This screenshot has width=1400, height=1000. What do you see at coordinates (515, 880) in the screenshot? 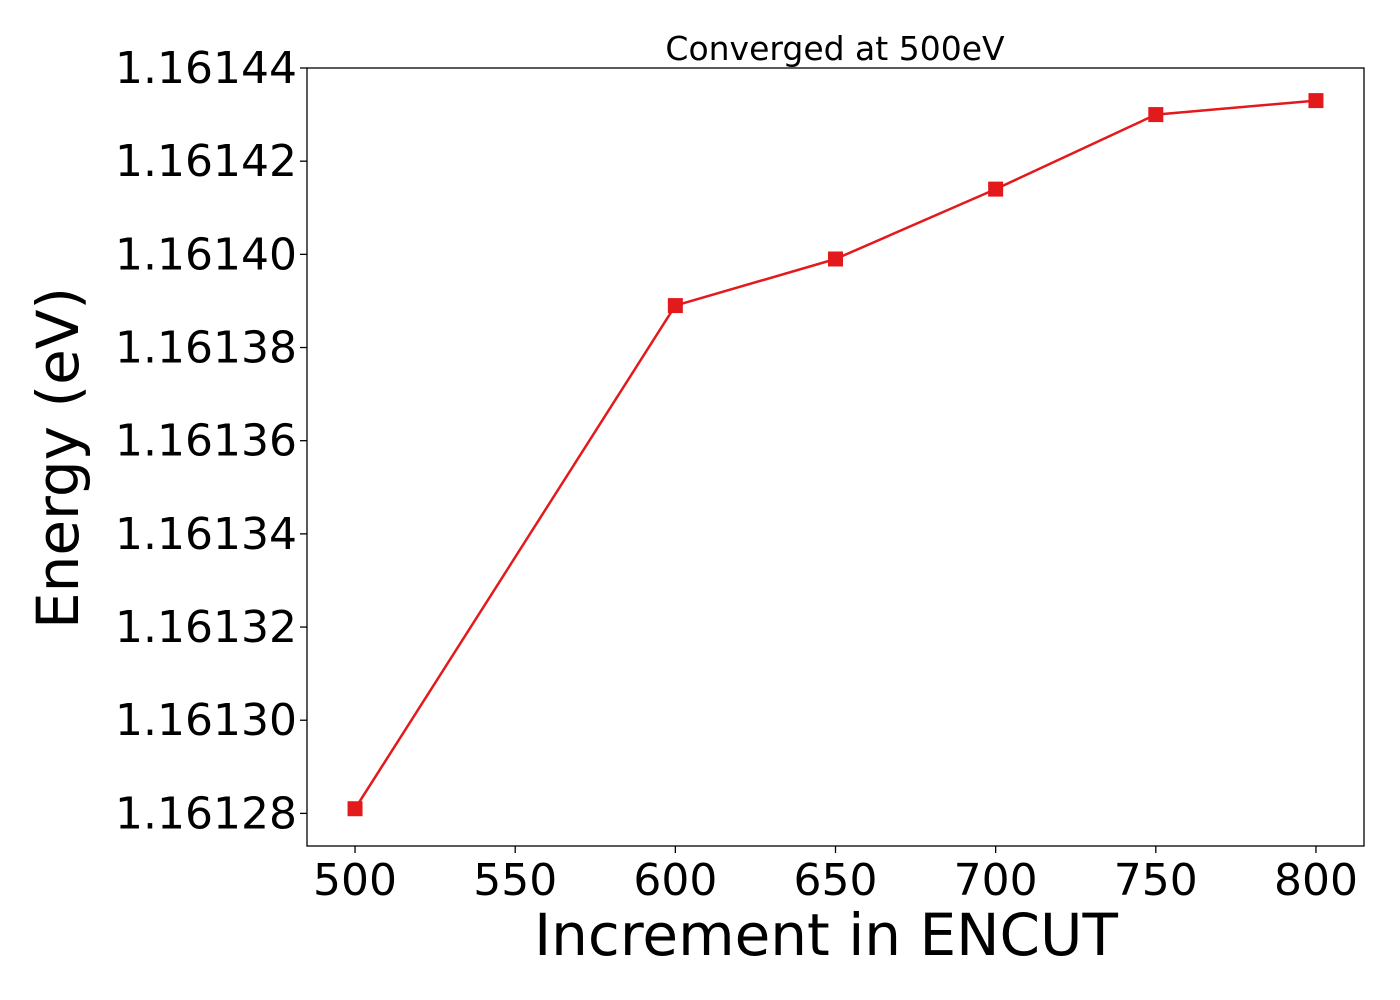
I see `x-tick-label: 550` at bounding box center [515, 880].